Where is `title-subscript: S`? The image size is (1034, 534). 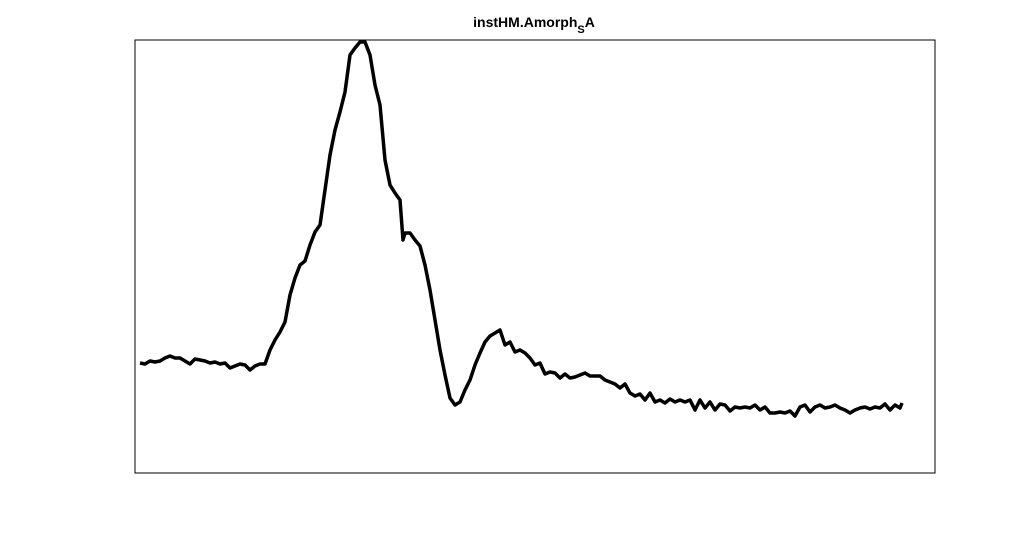
title-subscript: S is located at coordinates (580, 30).